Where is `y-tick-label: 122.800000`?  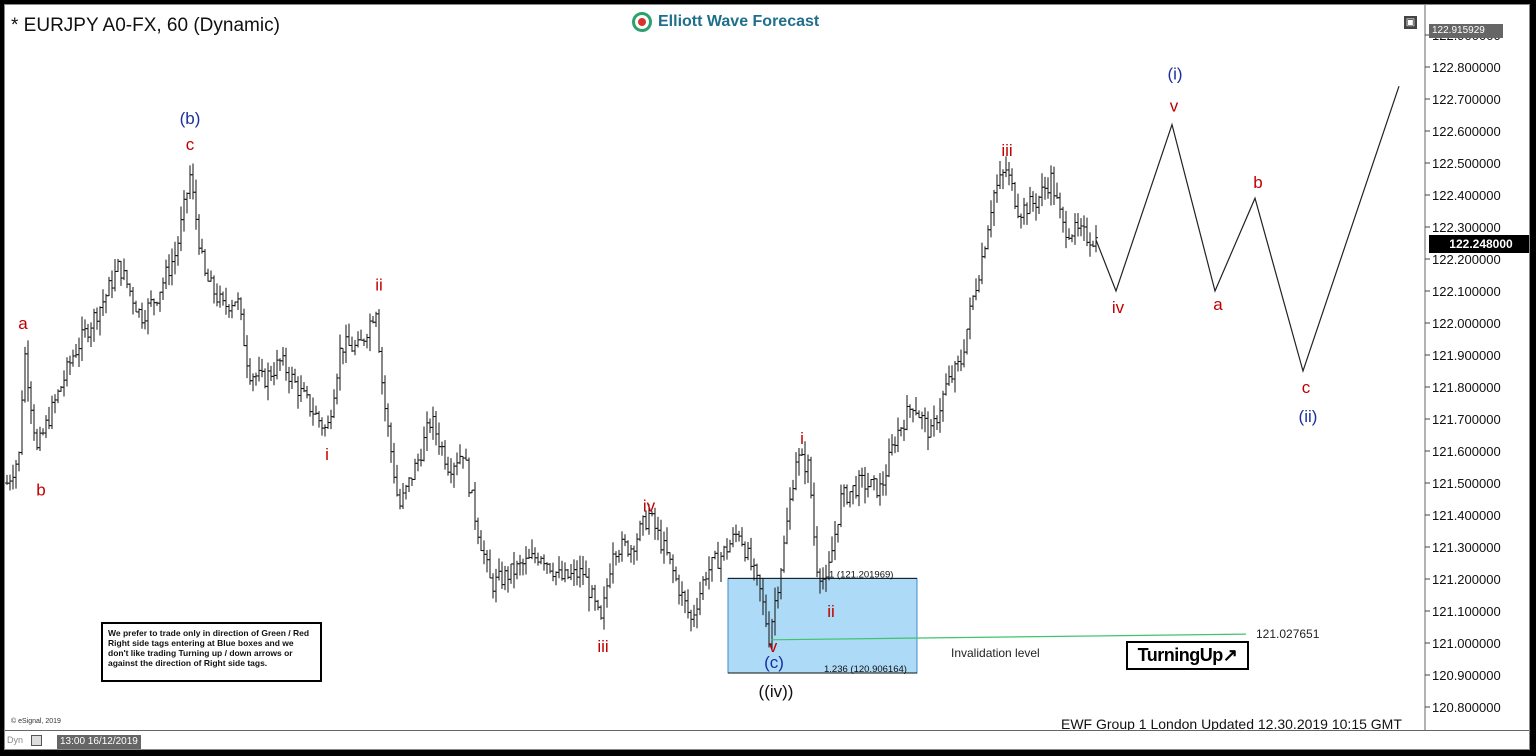
y-tick-label: 122.800000 is located at coordinates (1466, 67).